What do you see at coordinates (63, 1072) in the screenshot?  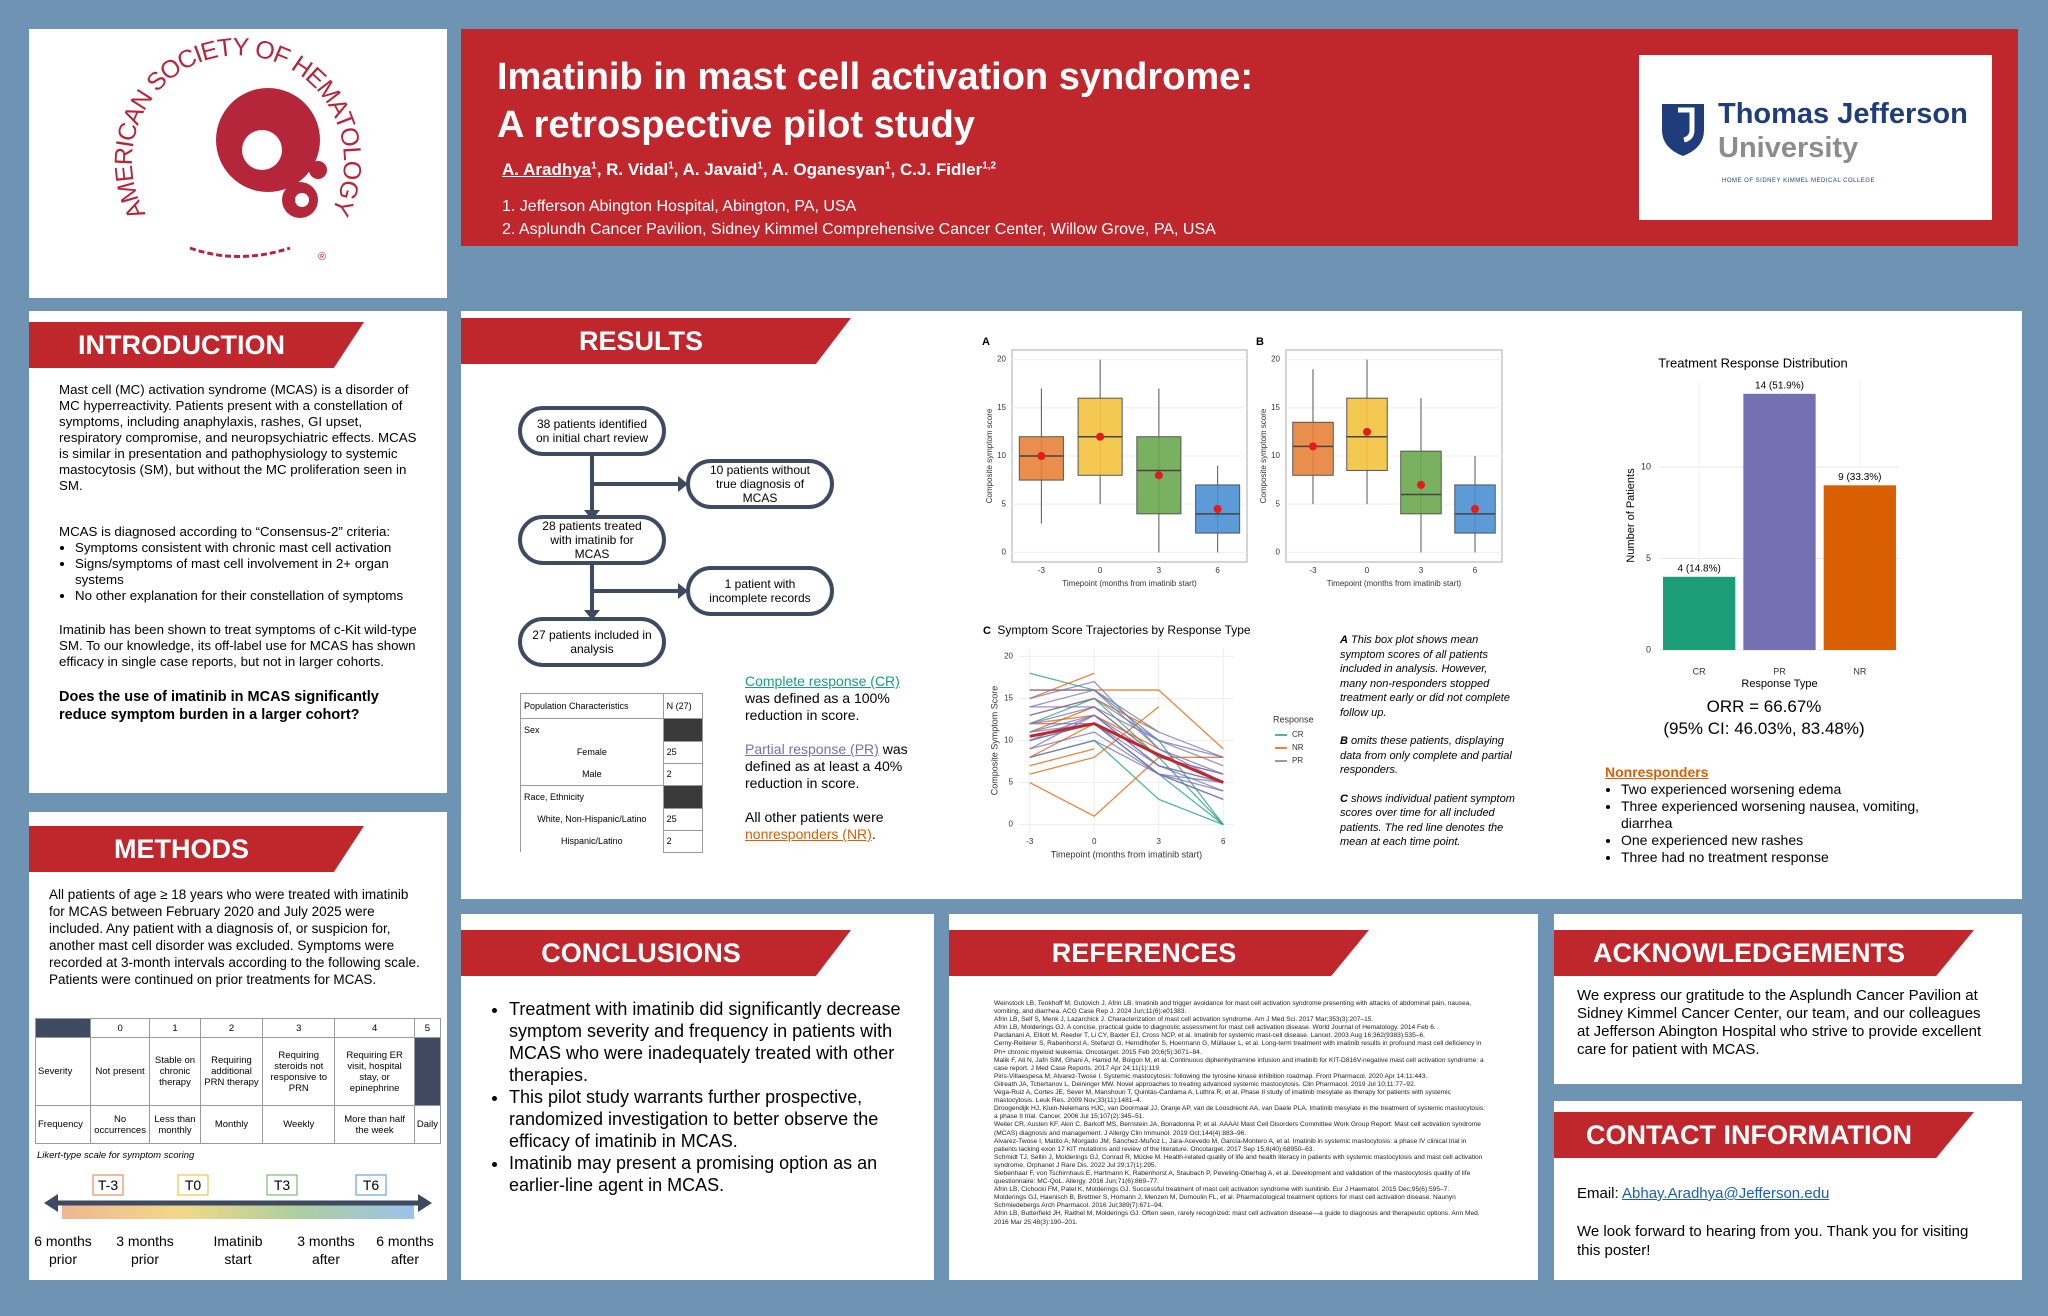 I see `scale-row-label: Severity` at bounding box center [63, 1072].